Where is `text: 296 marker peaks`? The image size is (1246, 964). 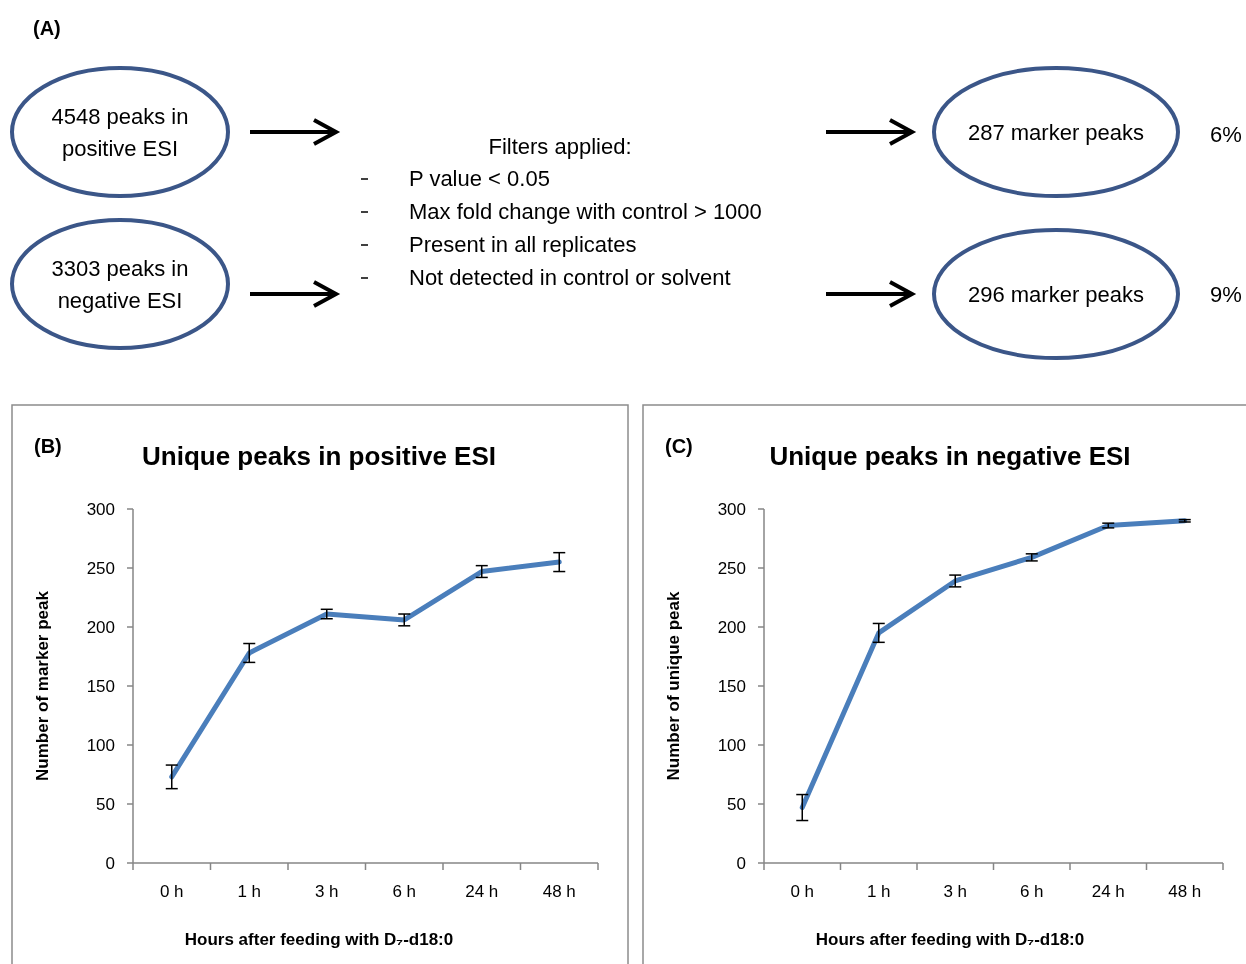 text: 296 marker peaks is located at coordinates (1056, 294).